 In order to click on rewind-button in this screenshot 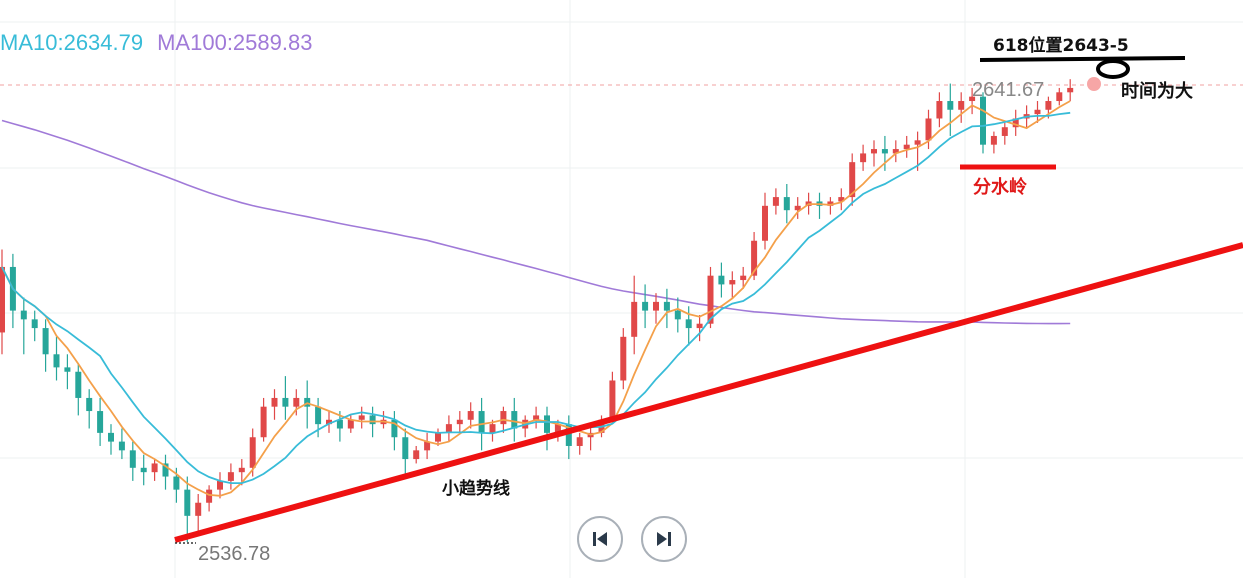, I will do `click(600, 539)`.